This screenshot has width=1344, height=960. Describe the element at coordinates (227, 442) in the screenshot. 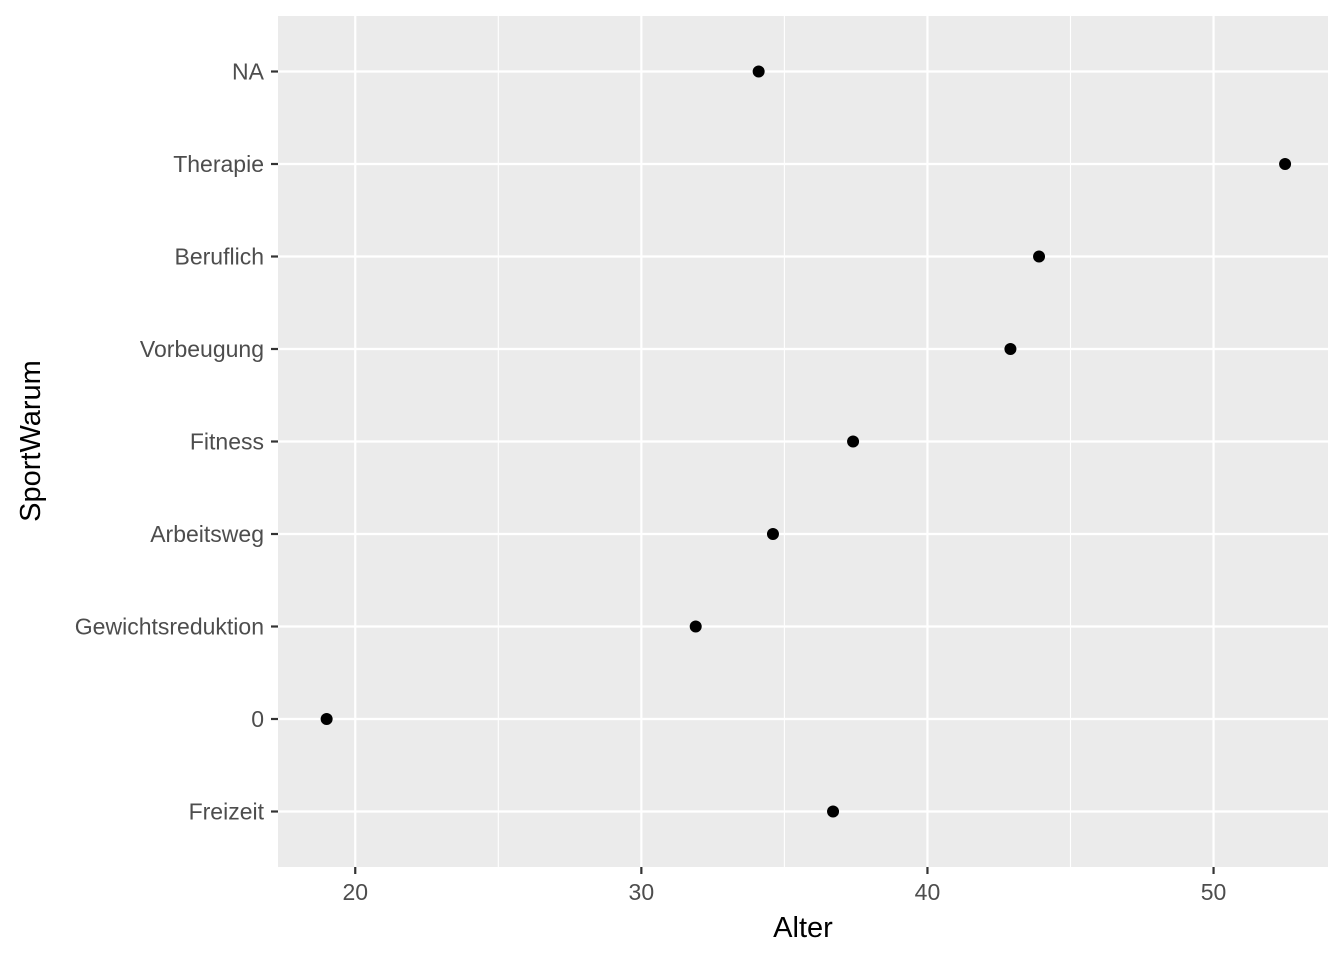

I see `y-tick-label: Fitness` at that location.